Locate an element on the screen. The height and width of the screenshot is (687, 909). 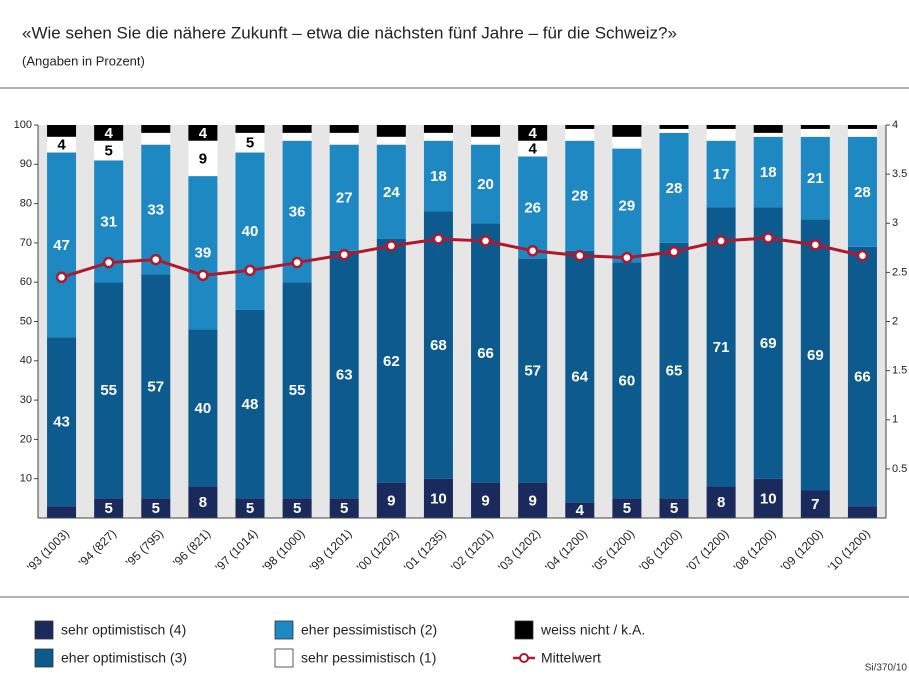
y2-tick-label: 2 is located at coordinates (895, 321).